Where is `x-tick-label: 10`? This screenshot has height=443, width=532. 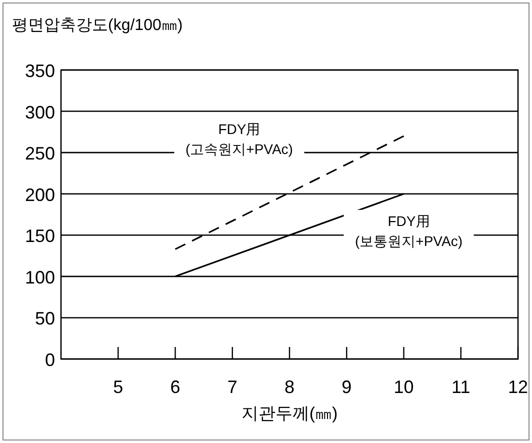 x-tick-label: 10 is located at coordinates (404, 387).